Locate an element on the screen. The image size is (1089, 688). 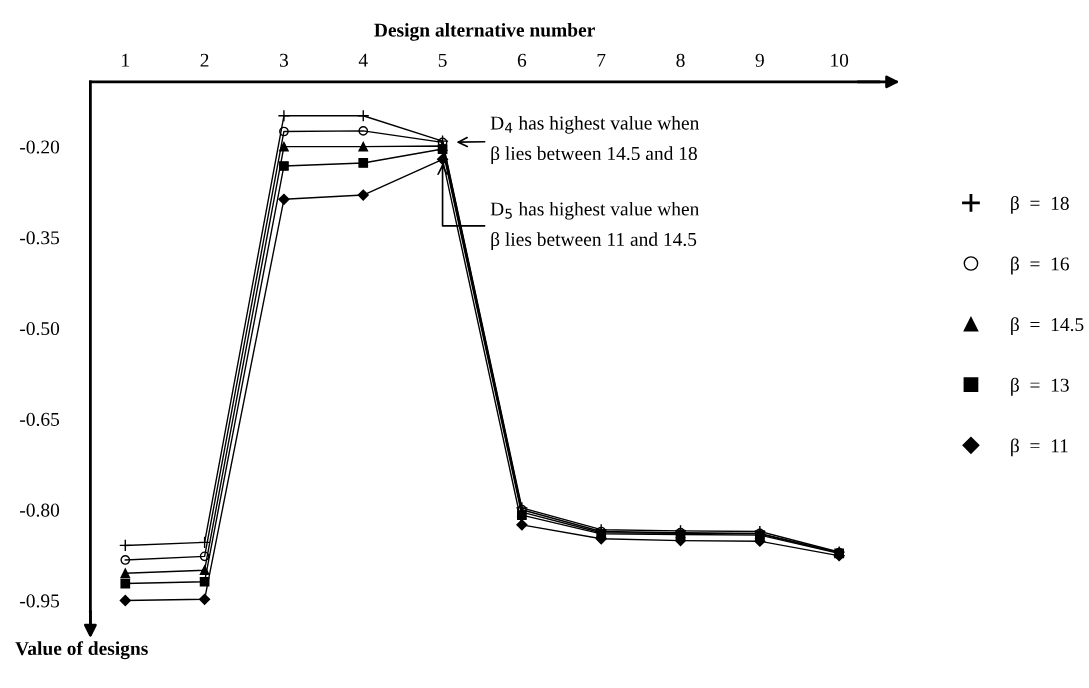
legend-label: β = 11 is located at coordinates (1039, 447).